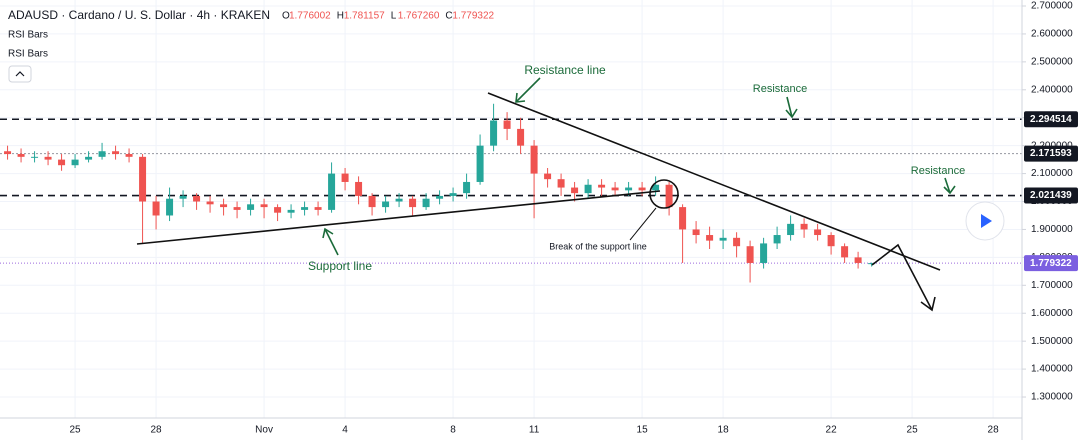  Describe the element at coordinates (398, 217) in the screenshot. I see `support-trendline` at that location.